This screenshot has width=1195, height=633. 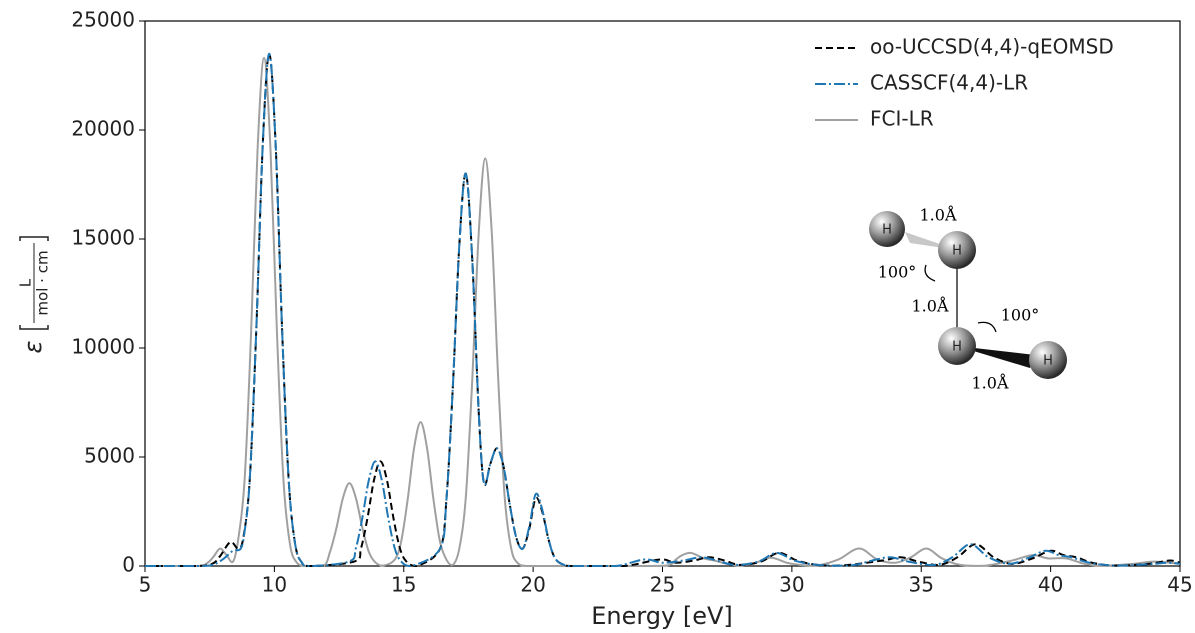 I want to click on x-tick-label: 45, so click(x=1179, y=585).